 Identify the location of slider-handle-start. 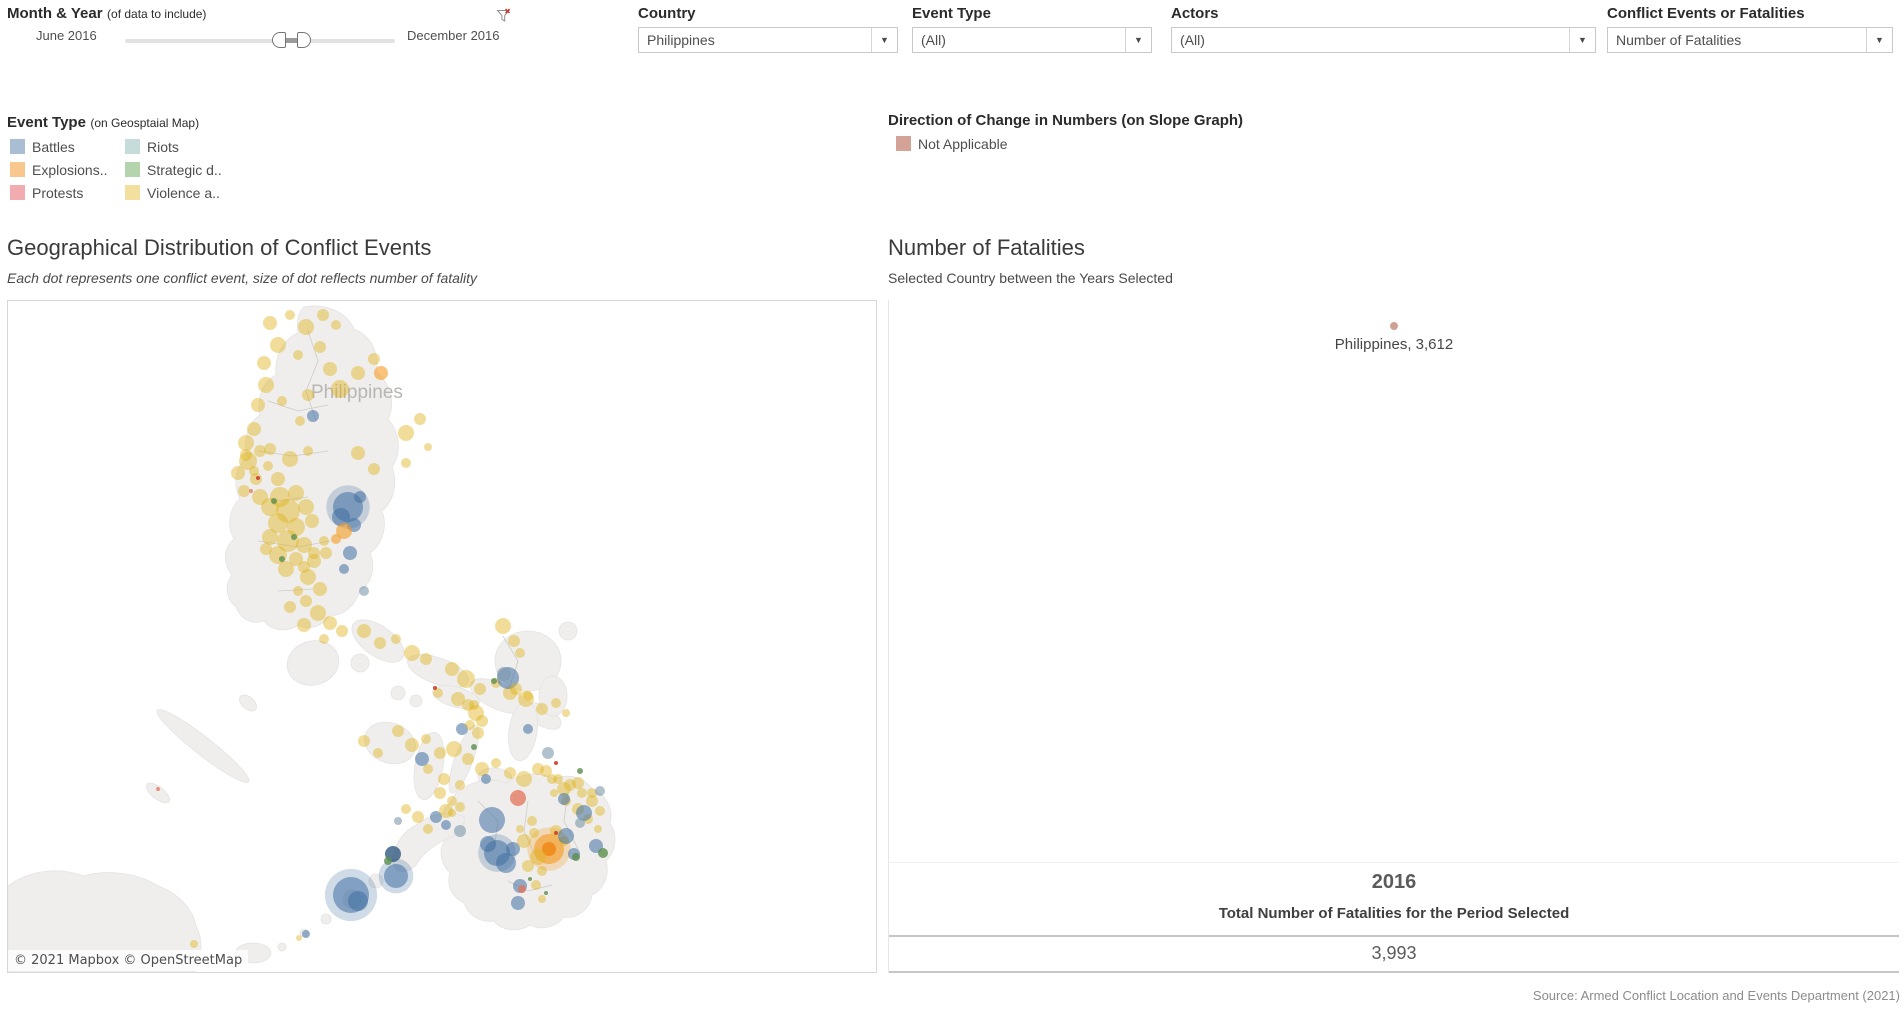
(279, 40).